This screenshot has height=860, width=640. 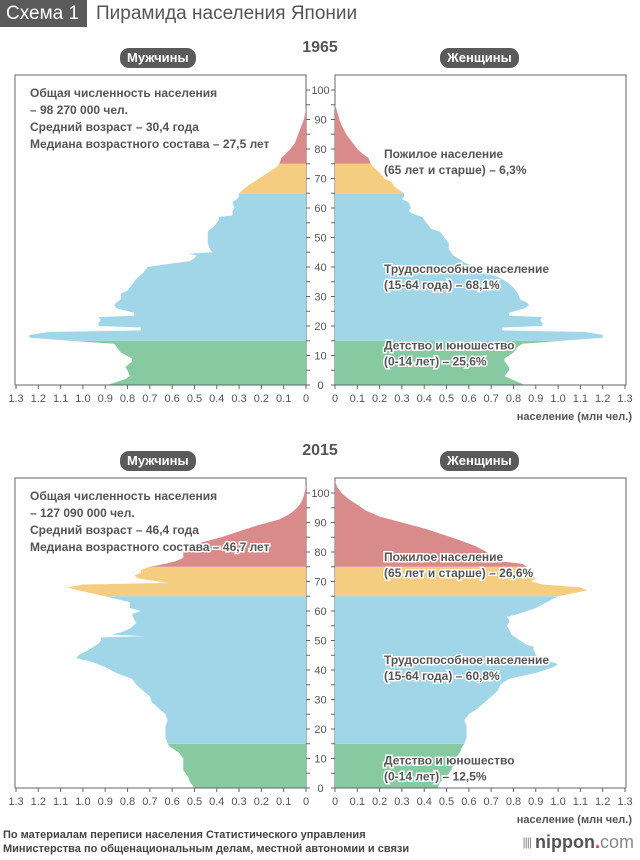 I want to click on y2015-age-tick-label: 0, so click(x=320, y=789).